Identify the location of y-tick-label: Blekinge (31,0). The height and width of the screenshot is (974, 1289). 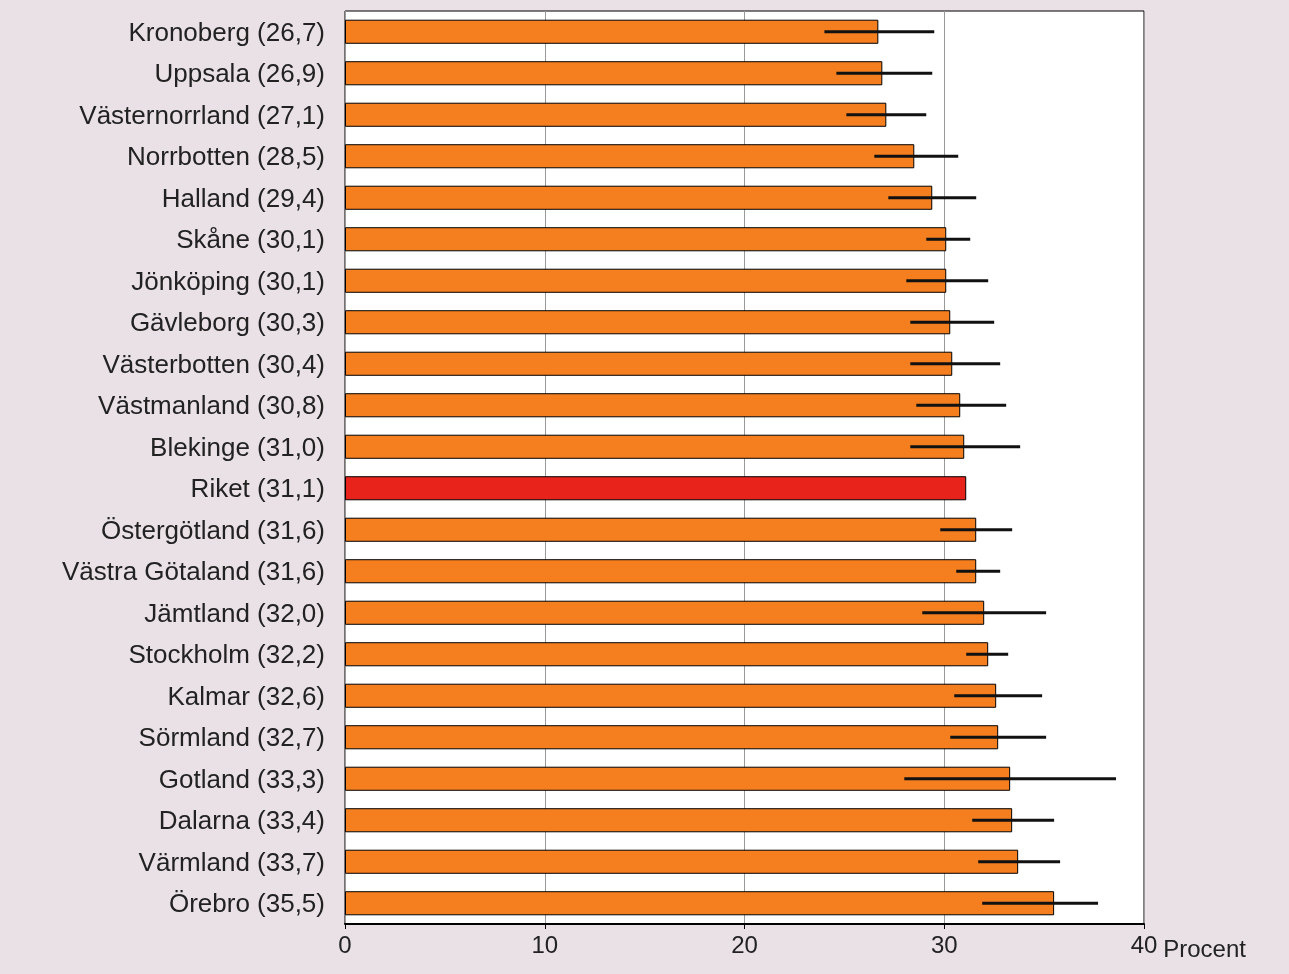
(237, 446).